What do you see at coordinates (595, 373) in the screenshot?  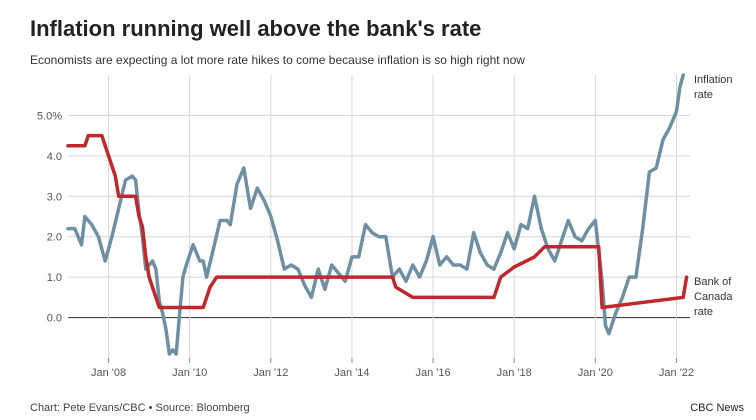 I see `x-tick-label: Jan '20` at bounding box center [595, 373].